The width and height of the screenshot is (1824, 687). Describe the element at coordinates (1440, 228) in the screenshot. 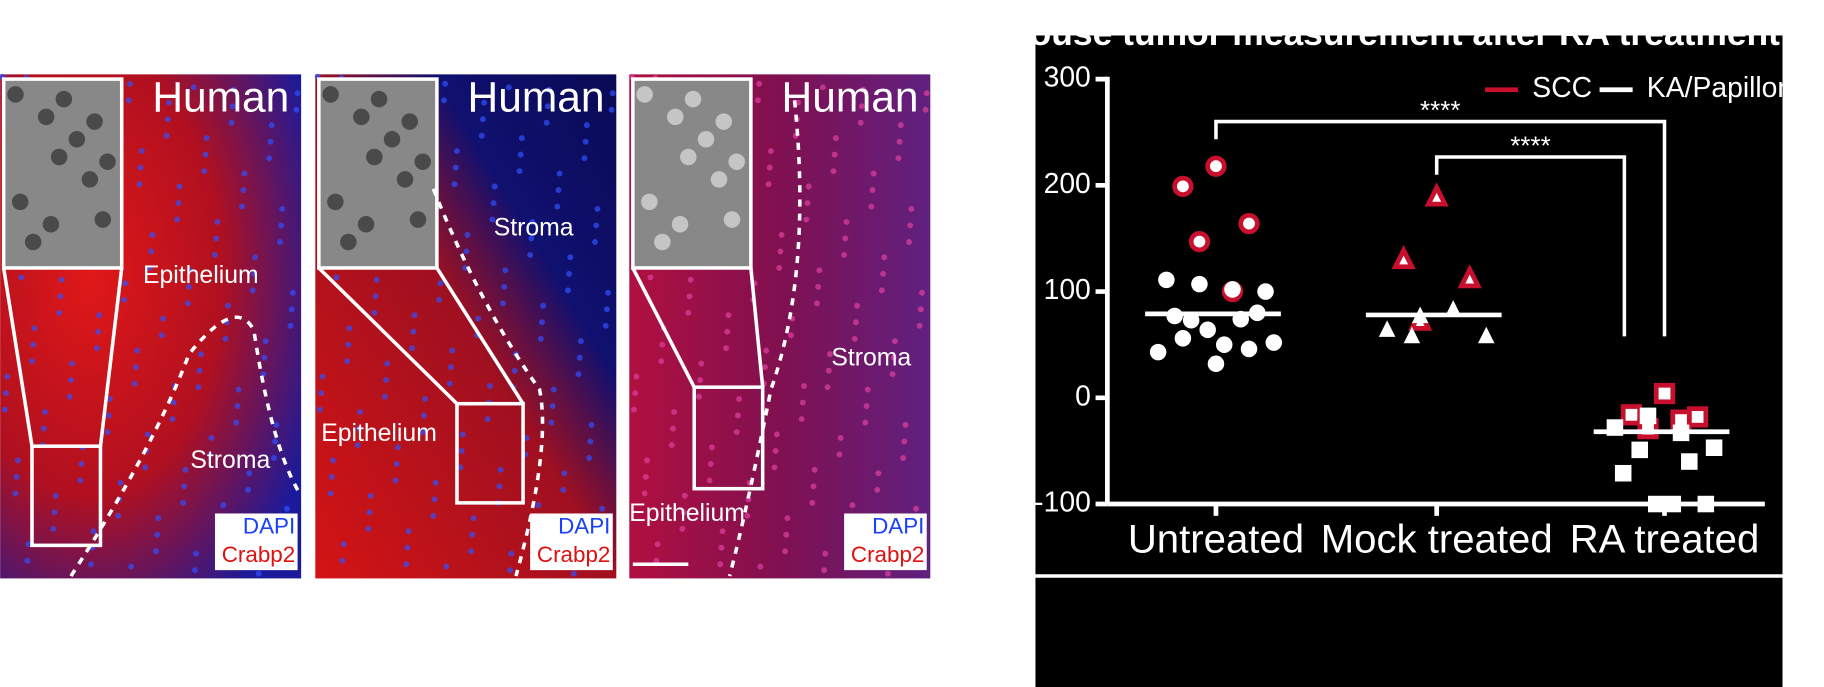

I see `significance-bracket` at that location.